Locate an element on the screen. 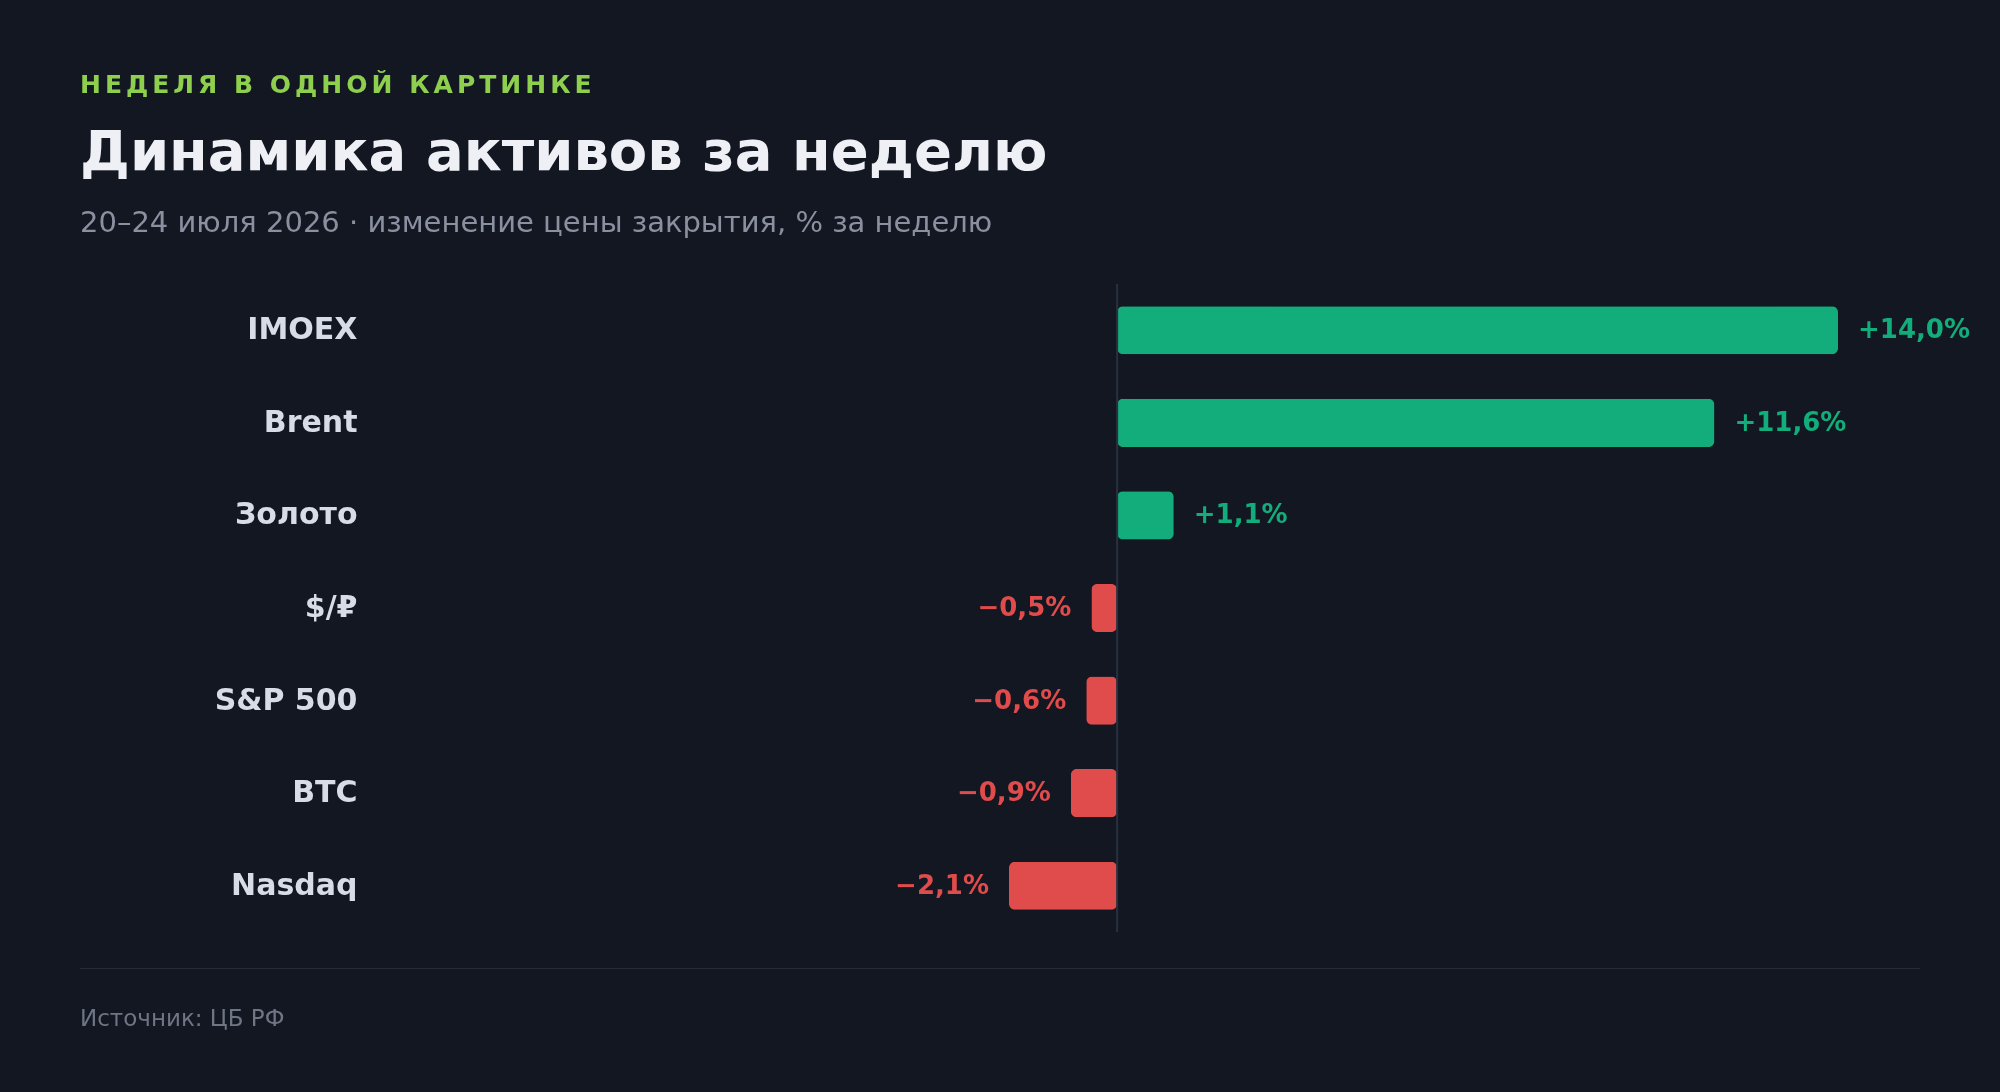 The height and width of the screenshot is (1092, 2000). text: 20–24 июля 2026 · изменение цены закрытия, % за неделю is located at coordinates (536, 222).